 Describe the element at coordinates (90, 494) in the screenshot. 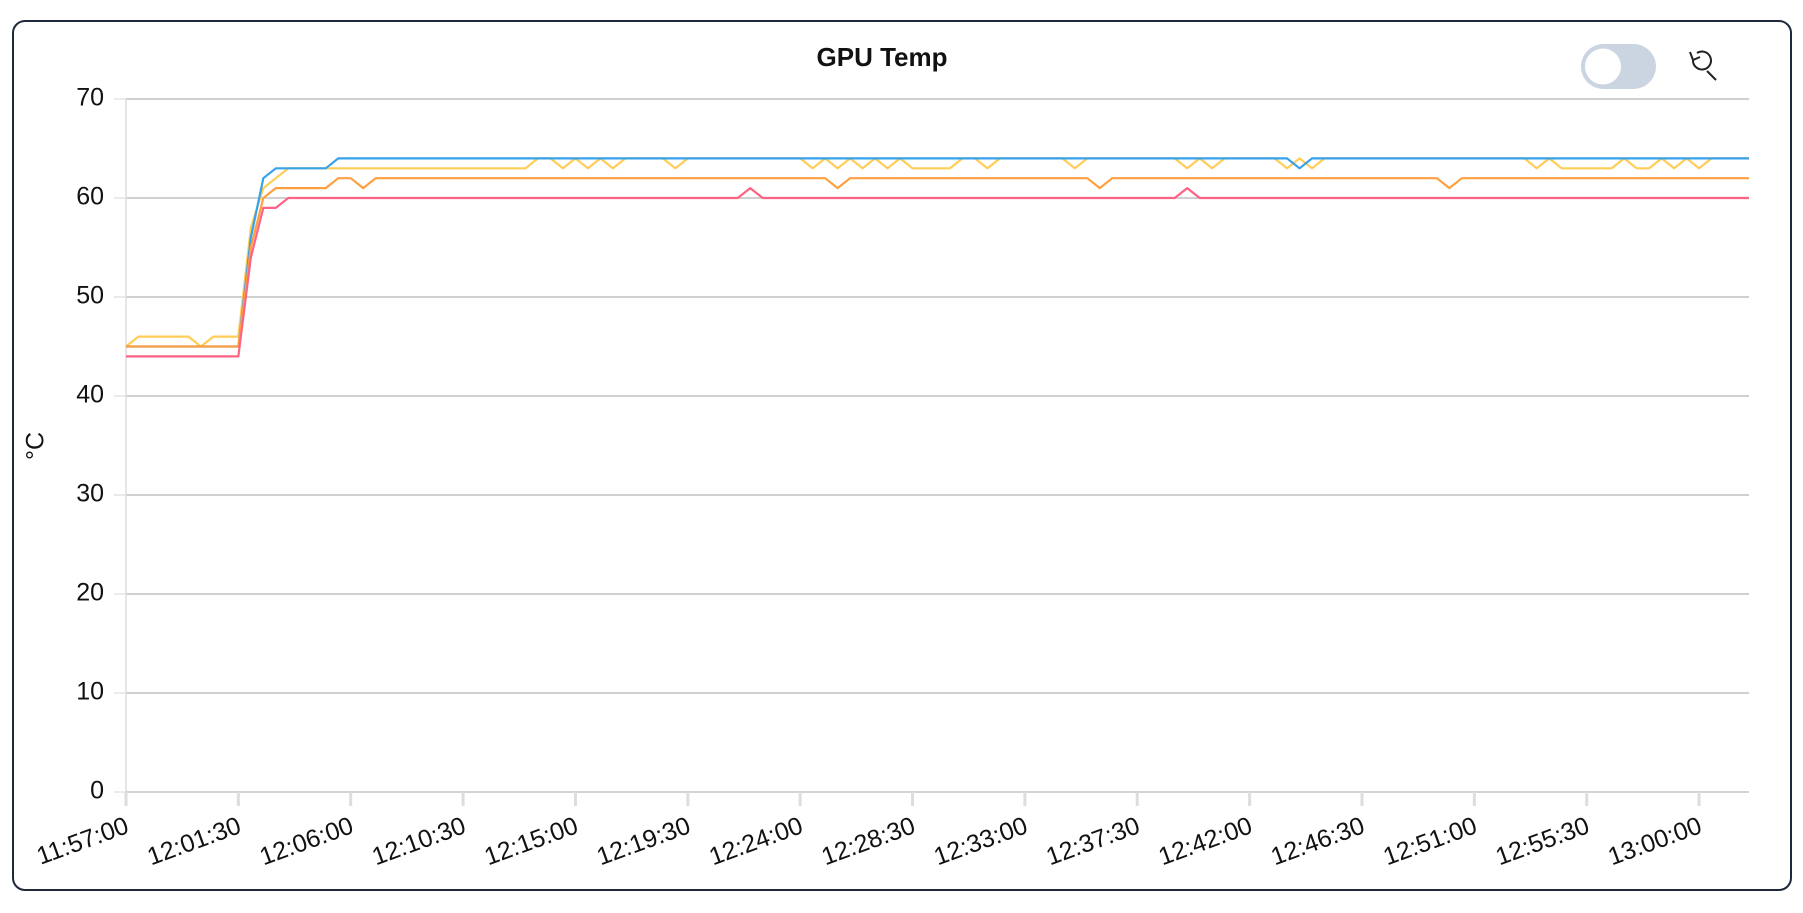

I see `y-tick-label: 30` at that location.